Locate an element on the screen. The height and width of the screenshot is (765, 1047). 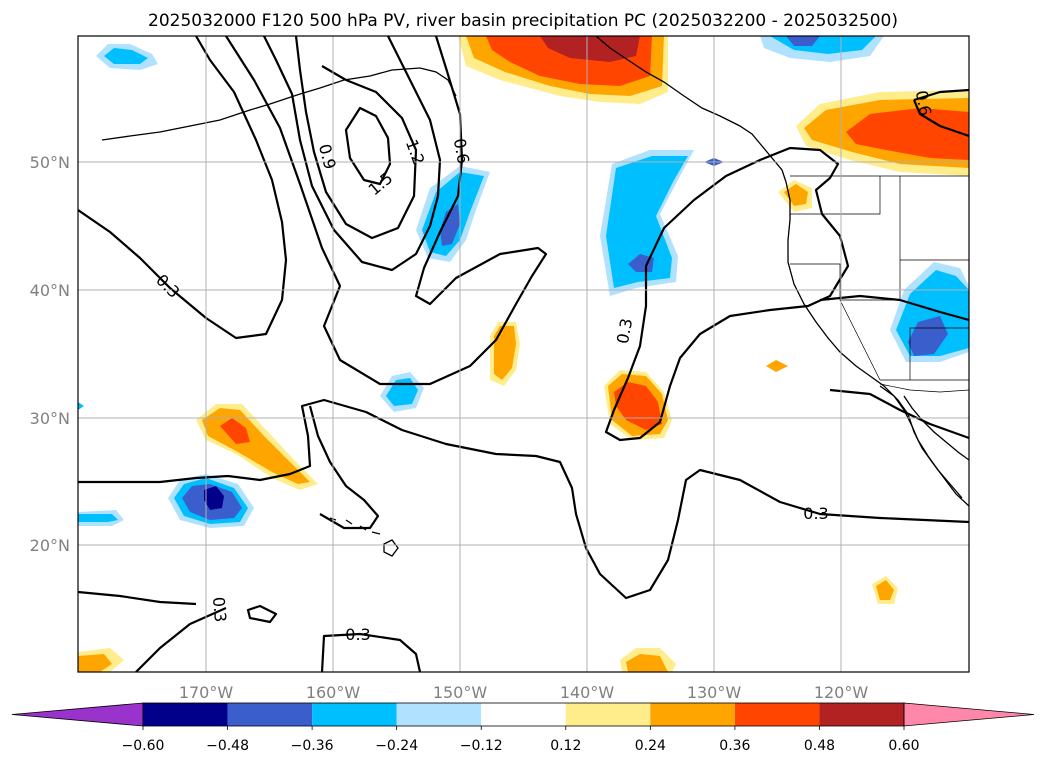
state-borders is located at coordinates (879, 278).